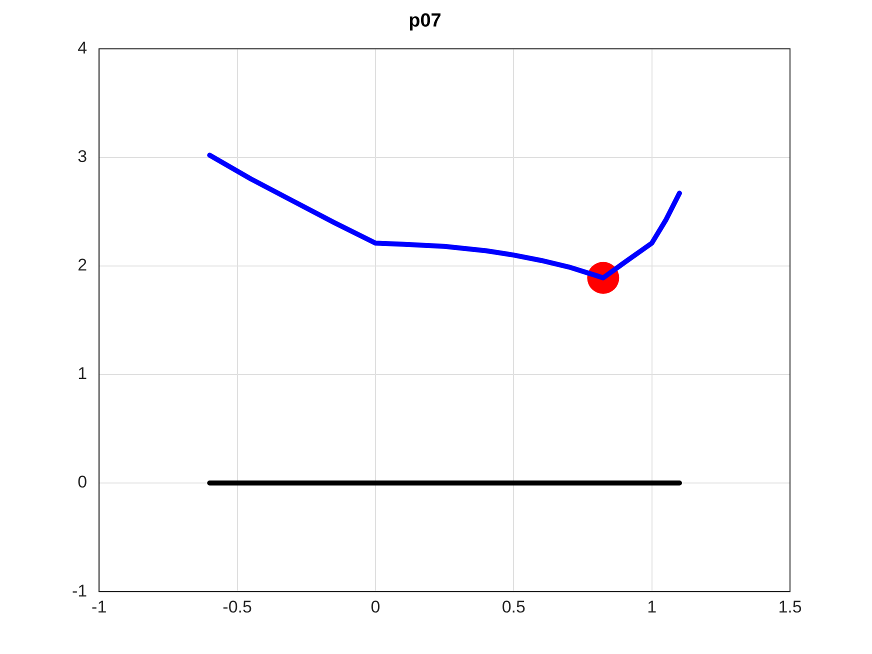 Image resolution: width=872 pixels, height=654 pixels. What do you see at coordinates (99, 606) in the screenshot?
I see `x-tick-label: -1` at bounding box center [99, 606].